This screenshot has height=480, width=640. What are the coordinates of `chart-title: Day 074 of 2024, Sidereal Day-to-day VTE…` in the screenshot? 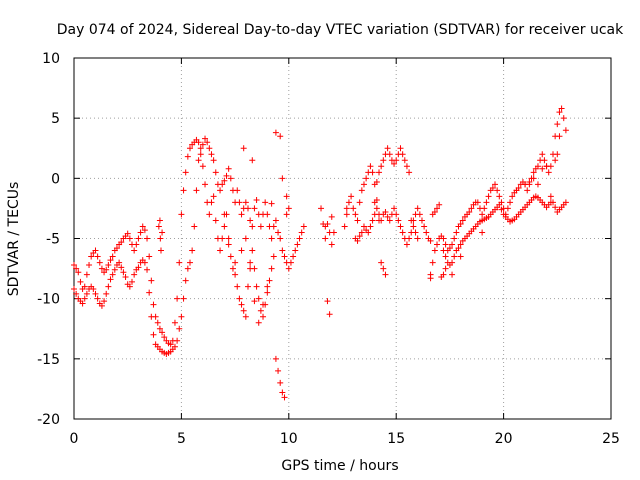 It's located at (340, 30).